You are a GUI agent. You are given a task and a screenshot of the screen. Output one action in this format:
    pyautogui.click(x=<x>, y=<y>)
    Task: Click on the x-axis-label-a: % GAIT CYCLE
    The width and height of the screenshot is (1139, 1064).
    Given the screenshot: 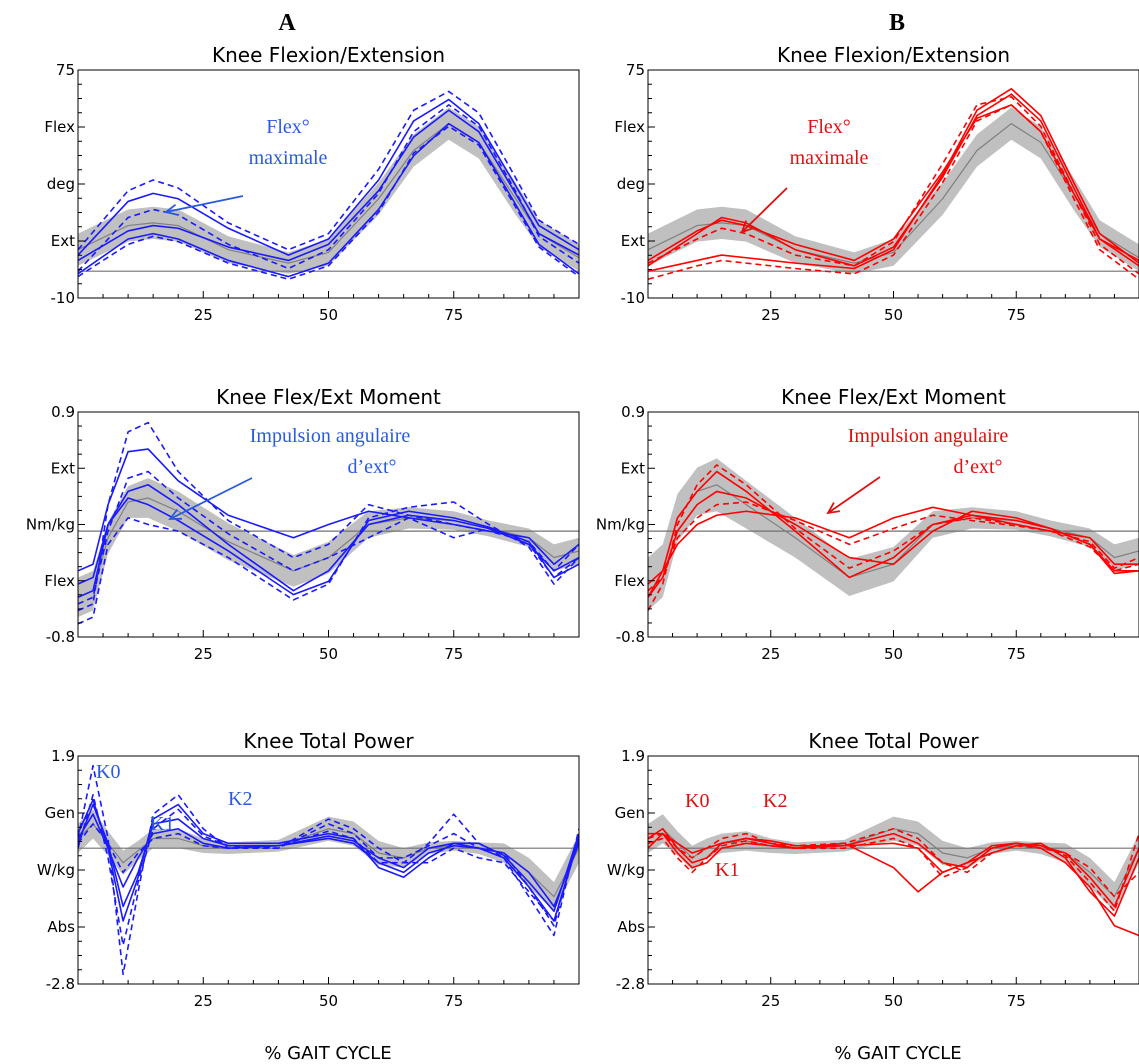 What is the action you would take?
    pyautogui.click(x=327, y=1053)
    